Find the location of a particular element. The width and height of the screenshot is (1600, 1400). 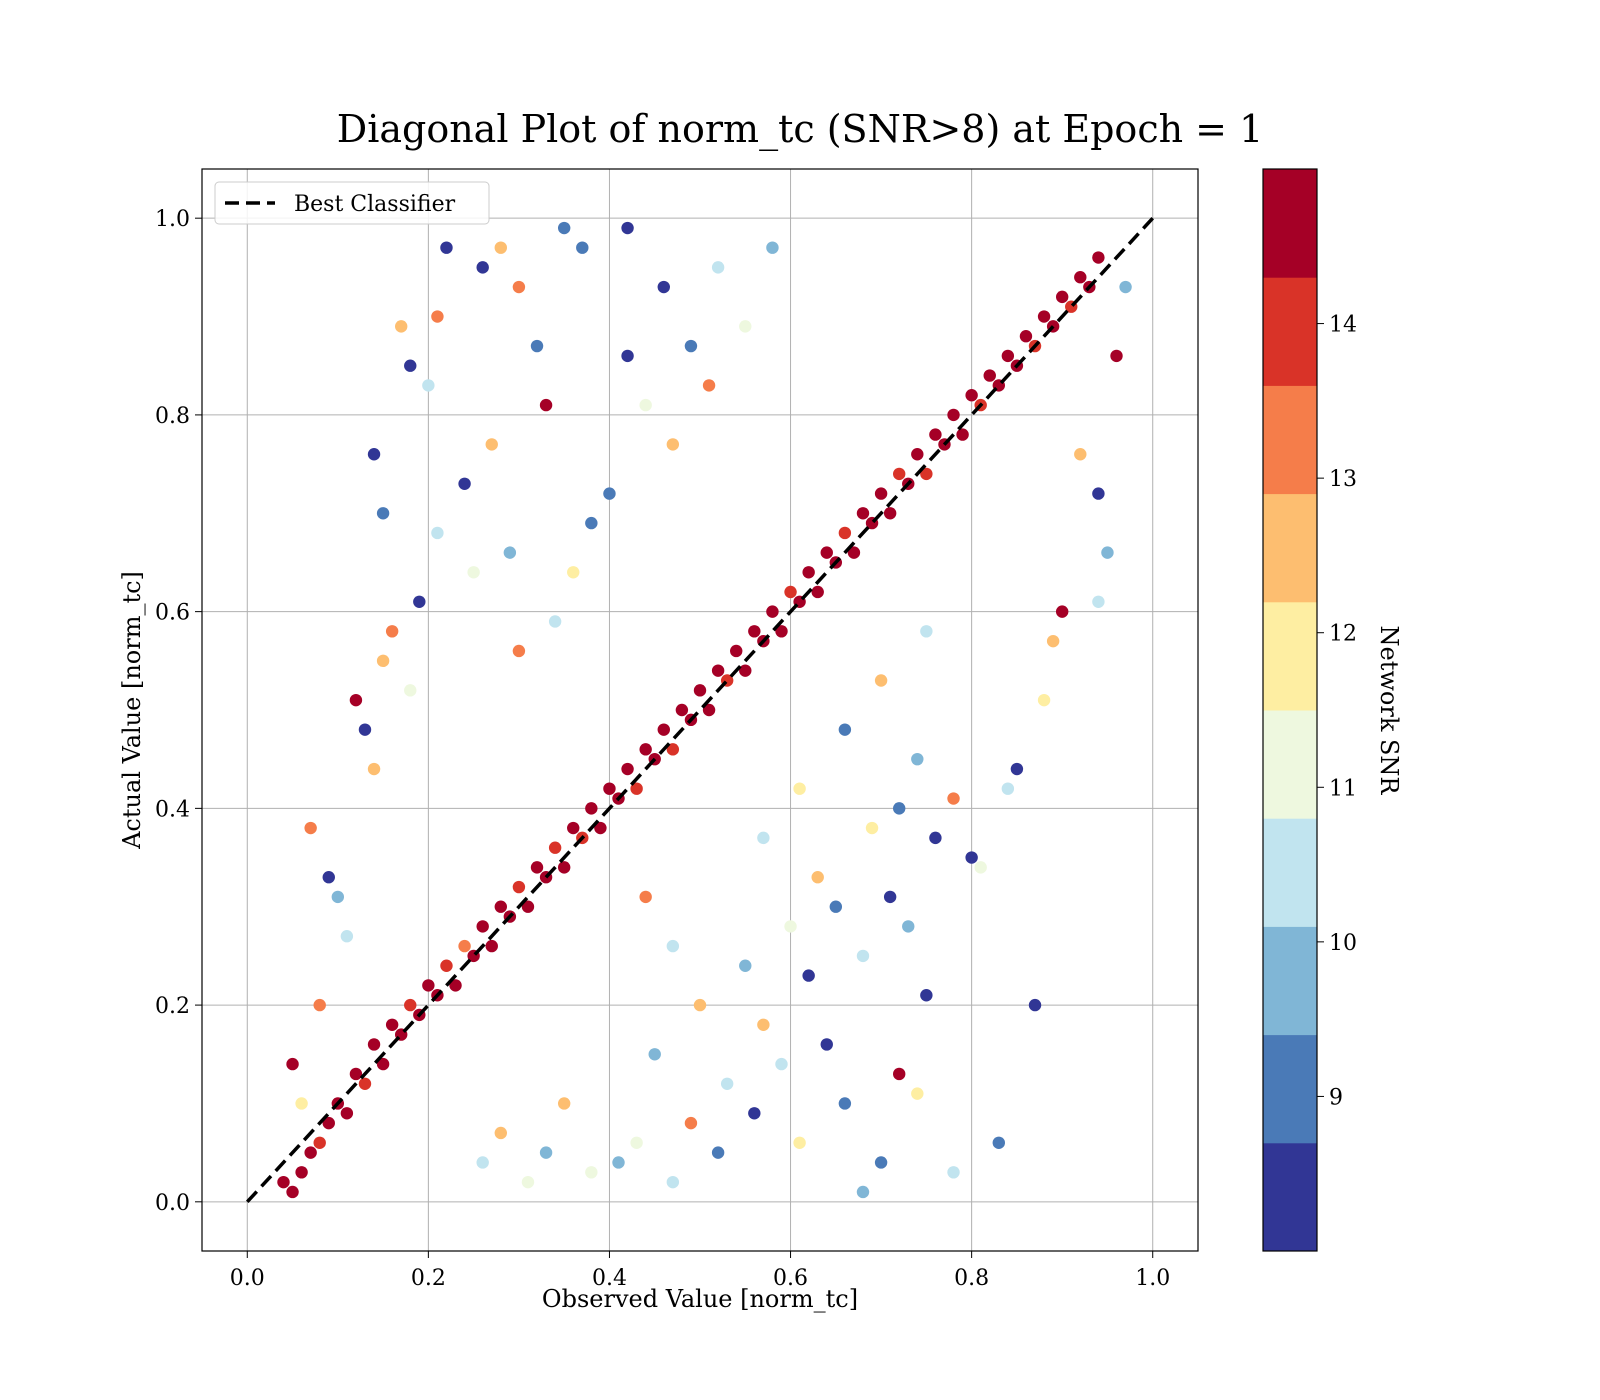

x-tick-label: 0.4 is located at coordinates (609, 1278).